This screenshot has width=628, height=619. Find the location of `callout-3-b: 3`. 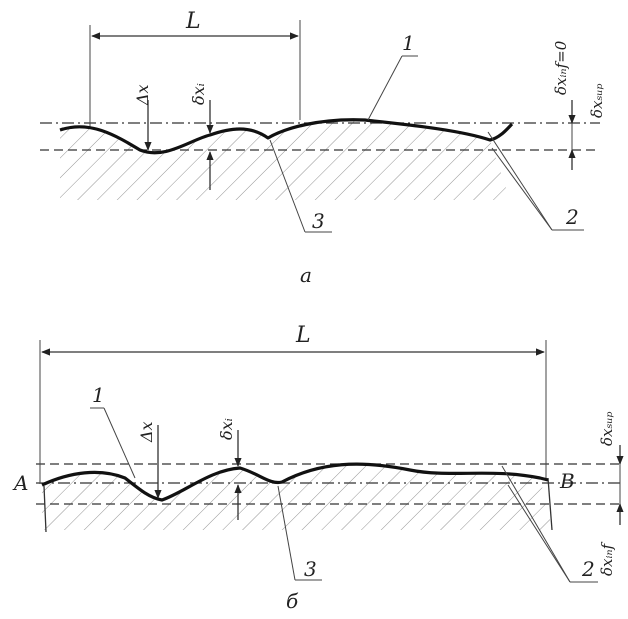

callout-3-b: 3 is located at coordinates (310, 569).